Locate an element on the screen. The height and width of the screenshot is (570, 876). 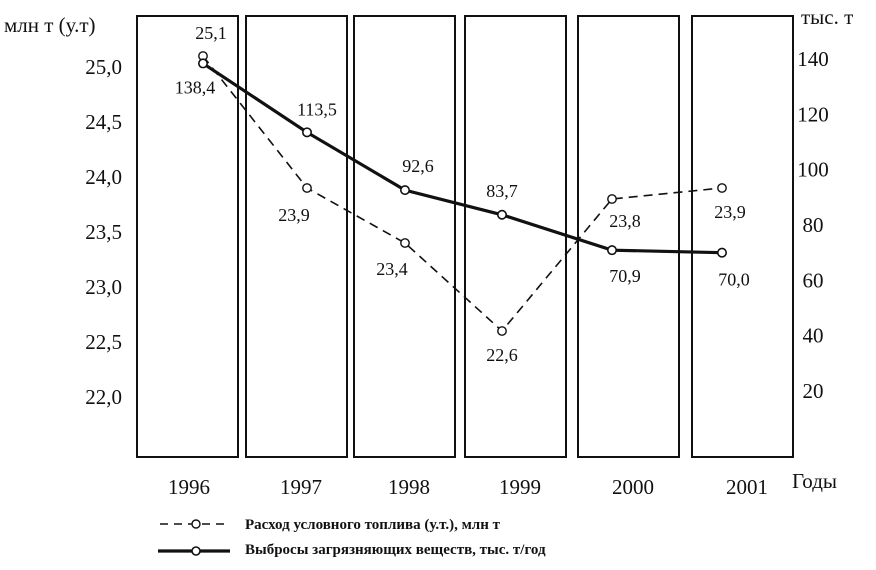
emissions-data-label: 83,7 is located at coordinates (502, 191).